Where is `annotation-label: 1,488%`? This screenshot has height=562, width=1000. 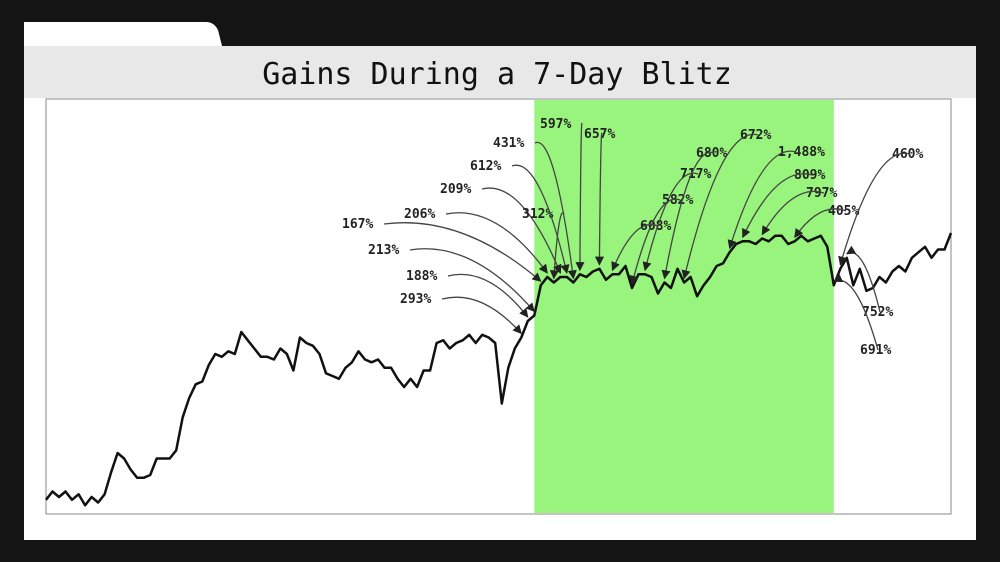
annotation-label: 1,488% is located at coordinates (801, 152).